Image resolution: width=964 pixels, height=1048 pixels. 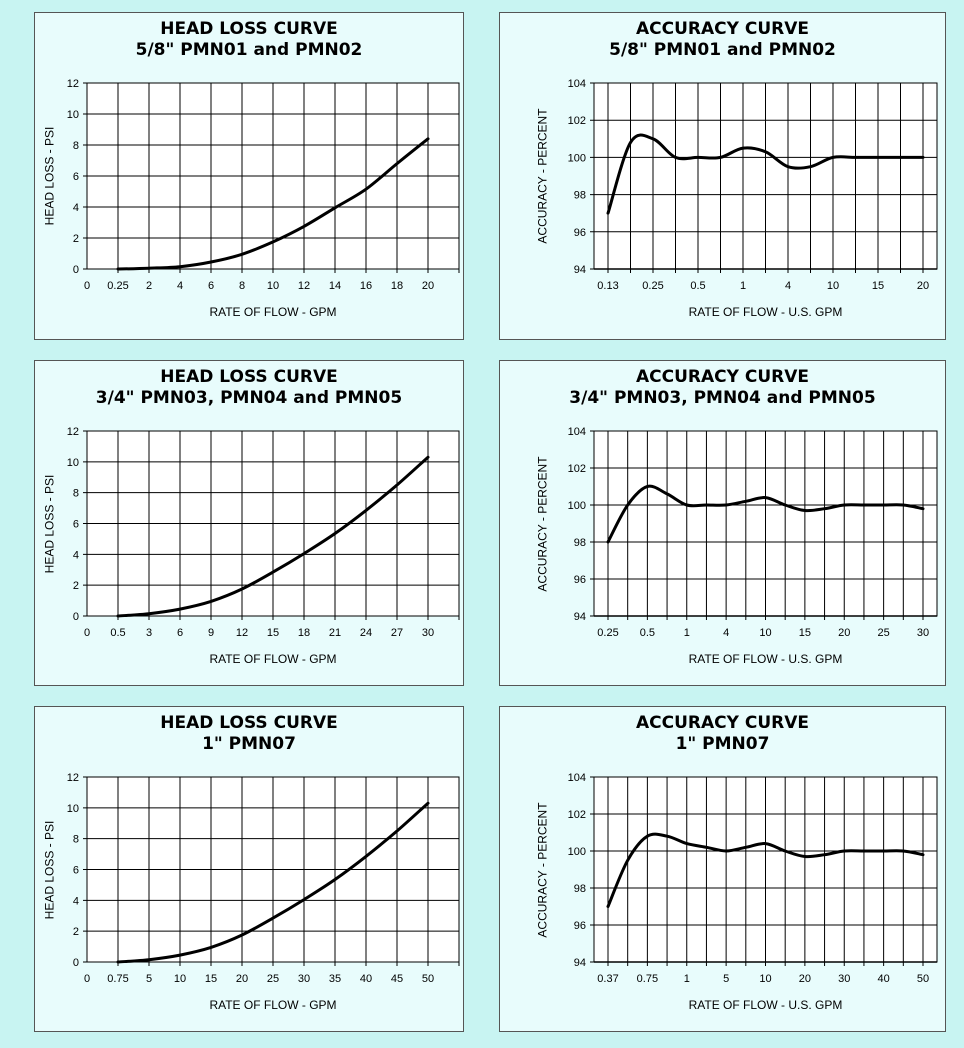 What do you see at coordinates (722, 39) in the screenshot?
I see `chart-title: ACCURACY CURVE 5/8" PMN01 and PMN02` at bounding box center [722, 39].